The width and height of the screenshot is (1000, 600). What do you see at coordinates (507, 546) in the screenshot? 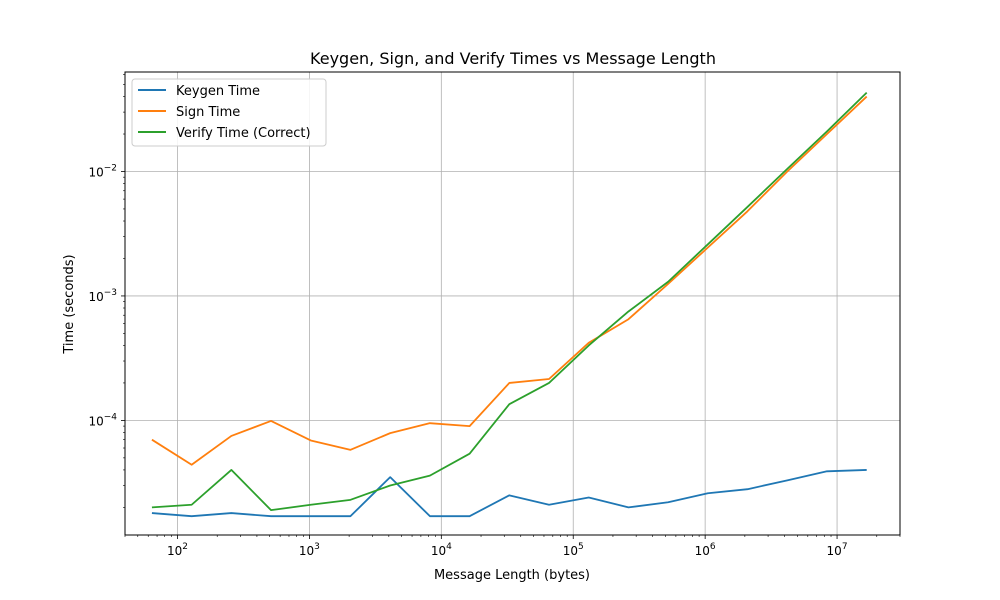
I see `x-axis-ticks: 10² 10³ 10⁴ 10⁵ 10⁶ 10⁷` at bounding box center [507, 546].